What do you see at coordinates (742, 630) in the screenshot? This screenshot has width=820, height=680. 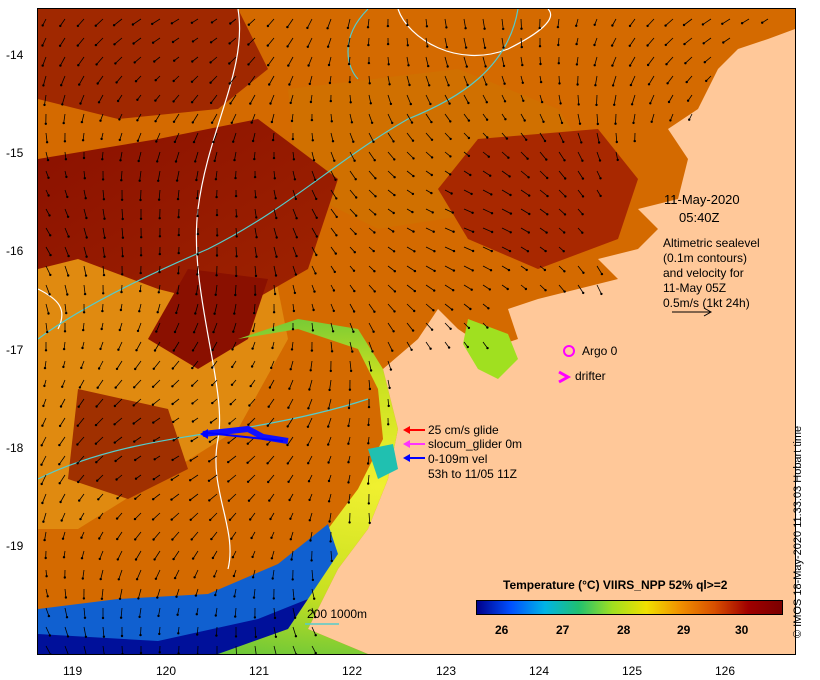 I see `colorbar-tick: 30` at bounding box center [742, 630].